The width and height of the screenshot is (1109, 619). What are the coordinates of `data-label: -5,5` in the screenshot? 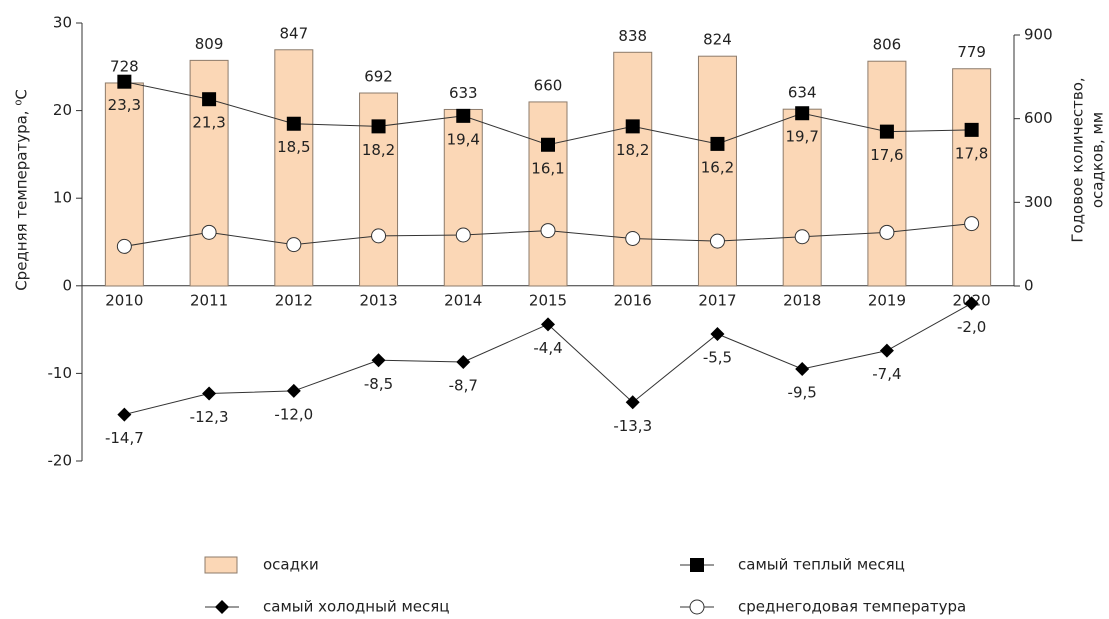 It's located at (717, 357).